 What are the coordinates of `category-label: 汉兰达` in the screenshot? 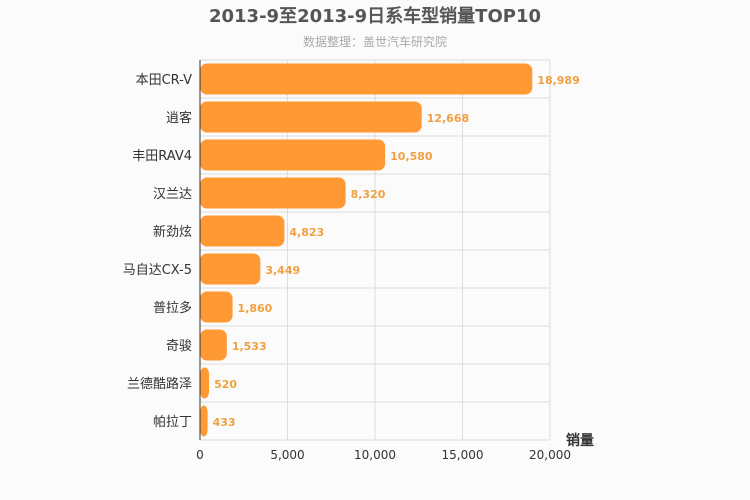 It's located at (172, 194).